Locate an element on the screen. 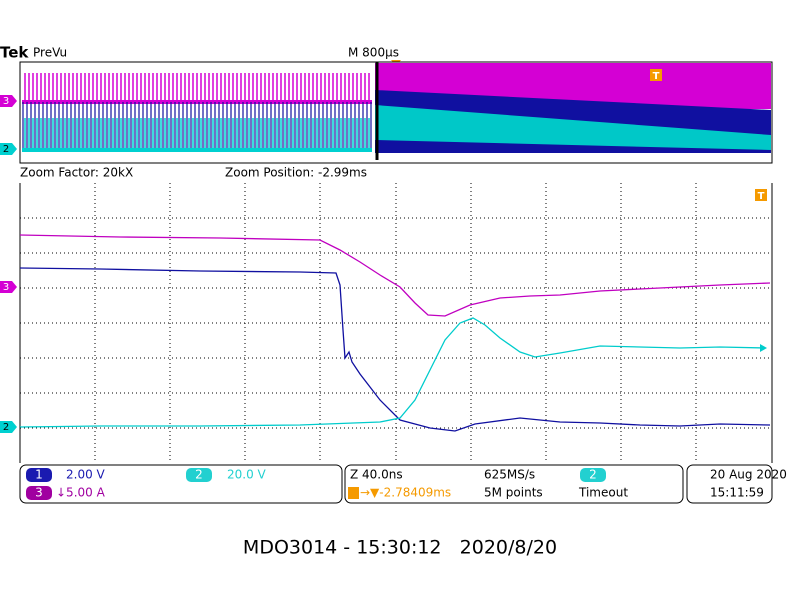 Image resolution: width=800 pixels, height=604 pixels. trigger-source: 2 is located at coordinates (593, 475).